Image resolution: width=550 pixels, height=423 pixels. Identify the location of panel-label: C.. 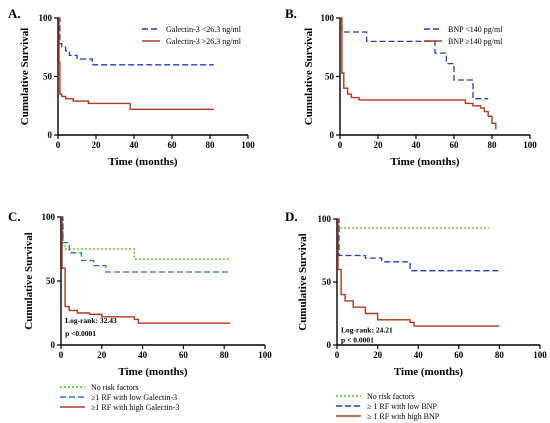
(14, 216).